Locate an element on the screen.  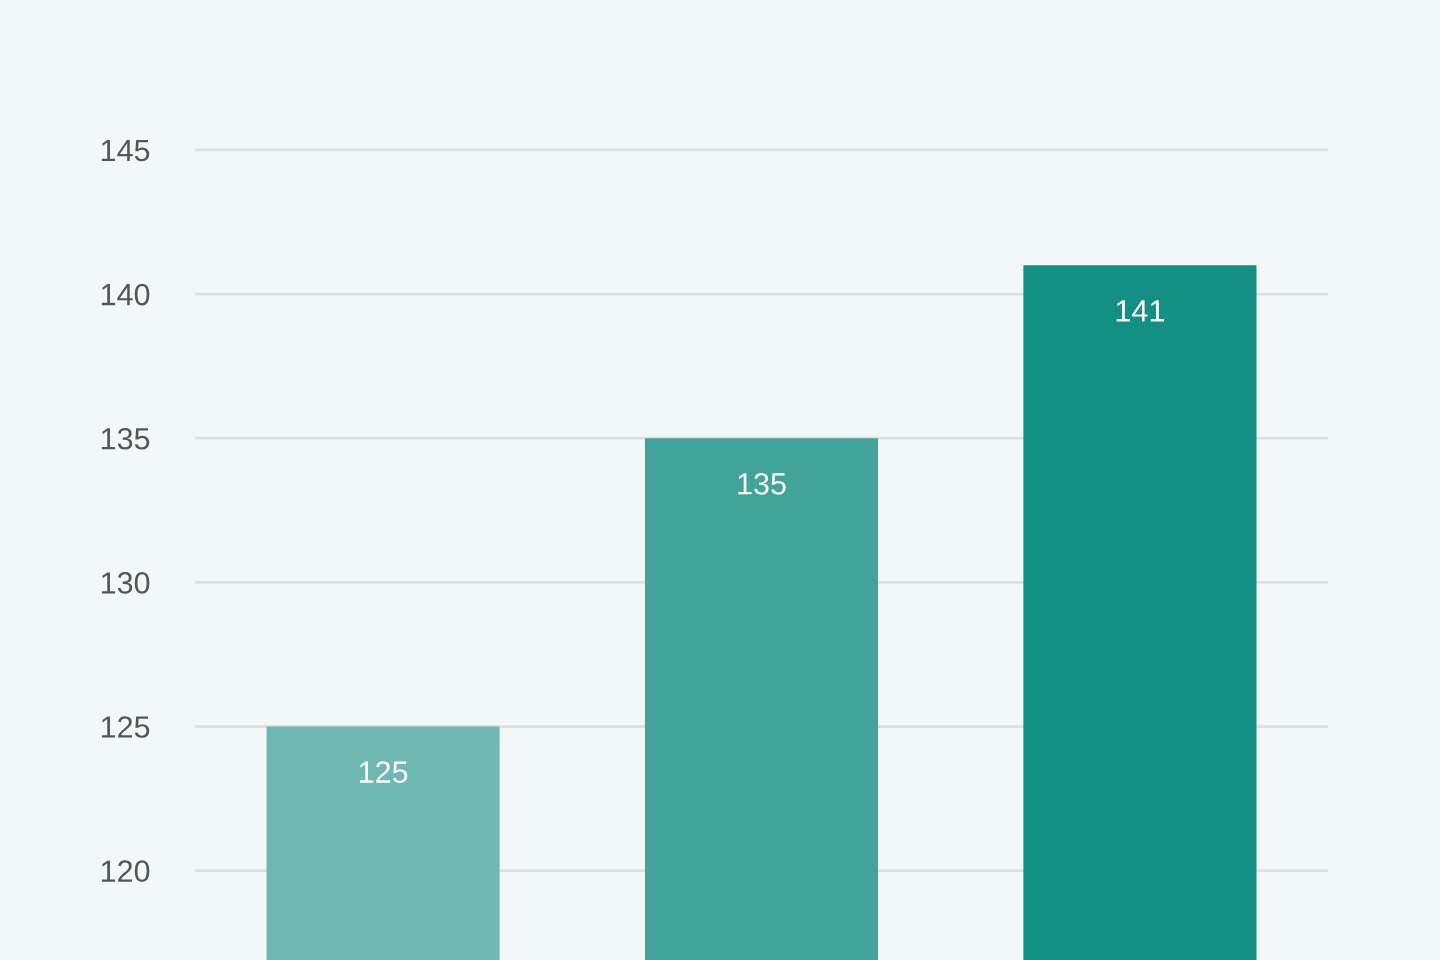
y-tick-label: 130 is located at coordinates (125, 583).